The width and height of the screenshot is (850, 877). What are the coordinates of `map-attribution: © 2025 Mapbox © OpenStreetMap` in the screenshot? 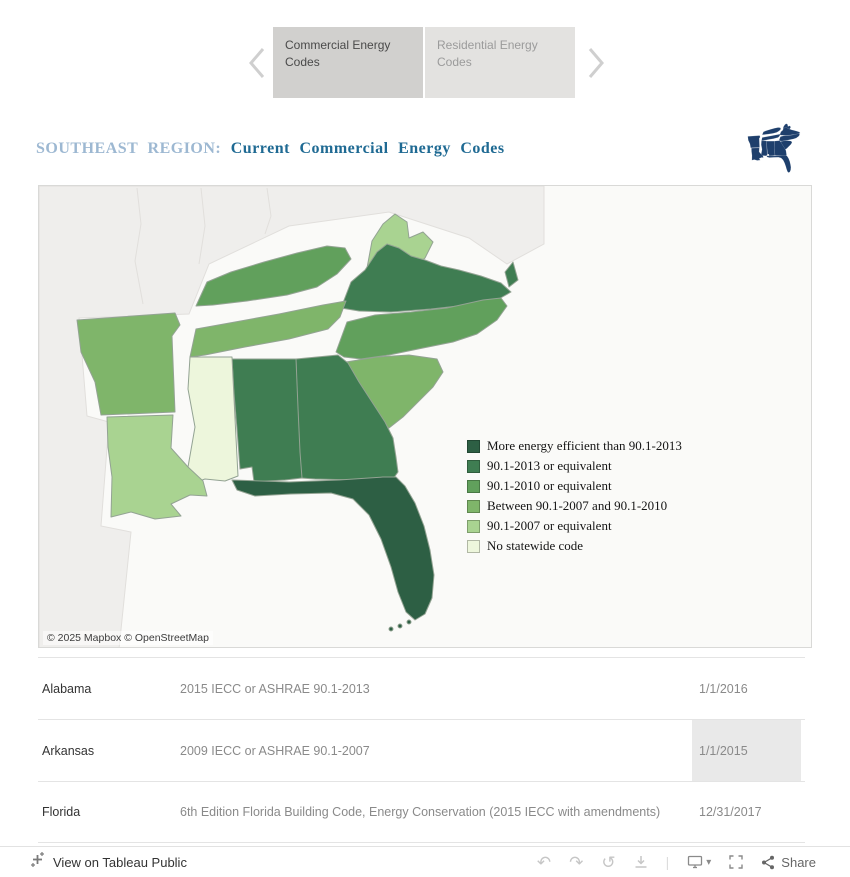 It's located at (128, 638).